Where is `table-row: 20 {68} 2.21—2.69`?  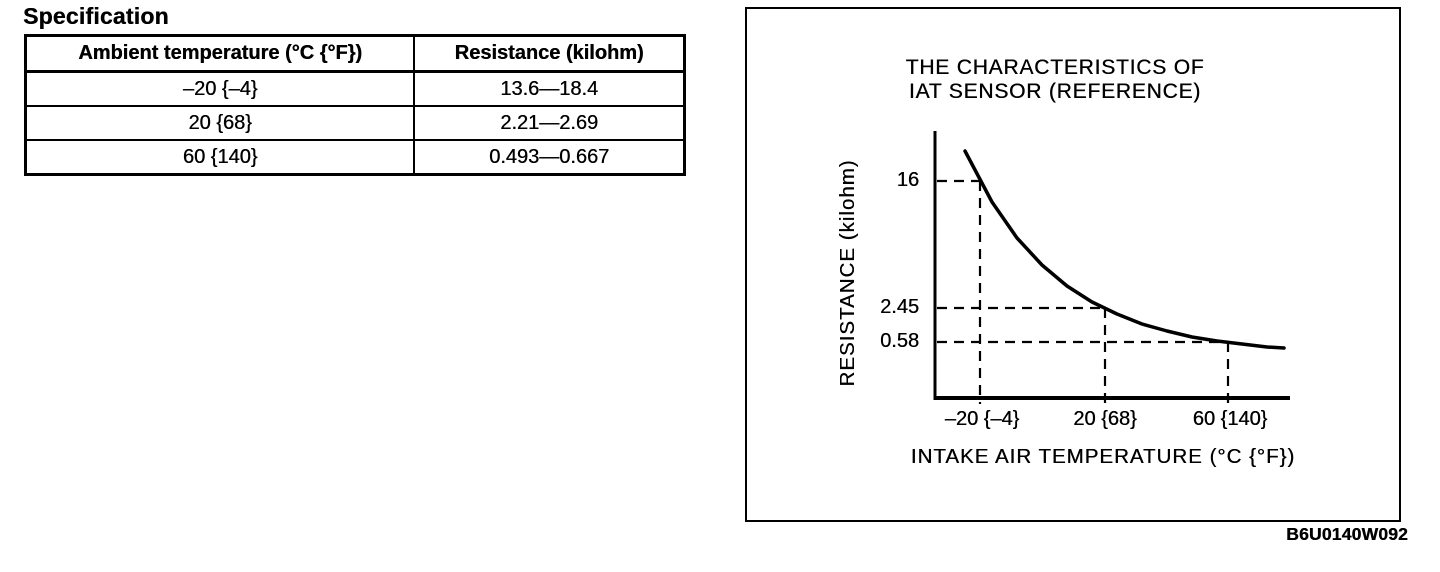 table-row: 20 {68} 2.21—2.69 is located at coordinates (355, 123).